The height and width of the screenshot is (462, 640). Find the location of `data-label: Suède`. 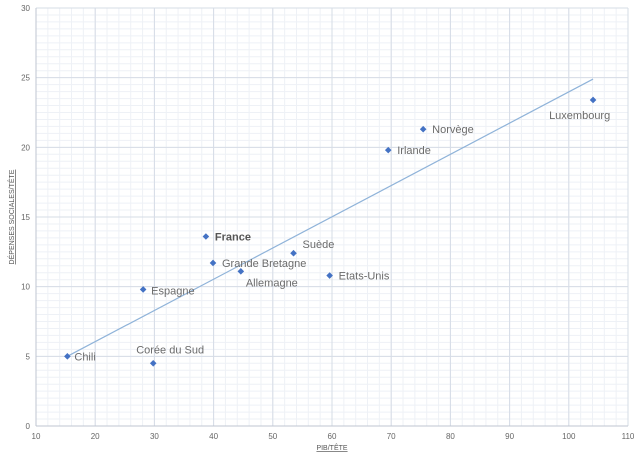

data-label: Suède is located at coordinates (319, 245).